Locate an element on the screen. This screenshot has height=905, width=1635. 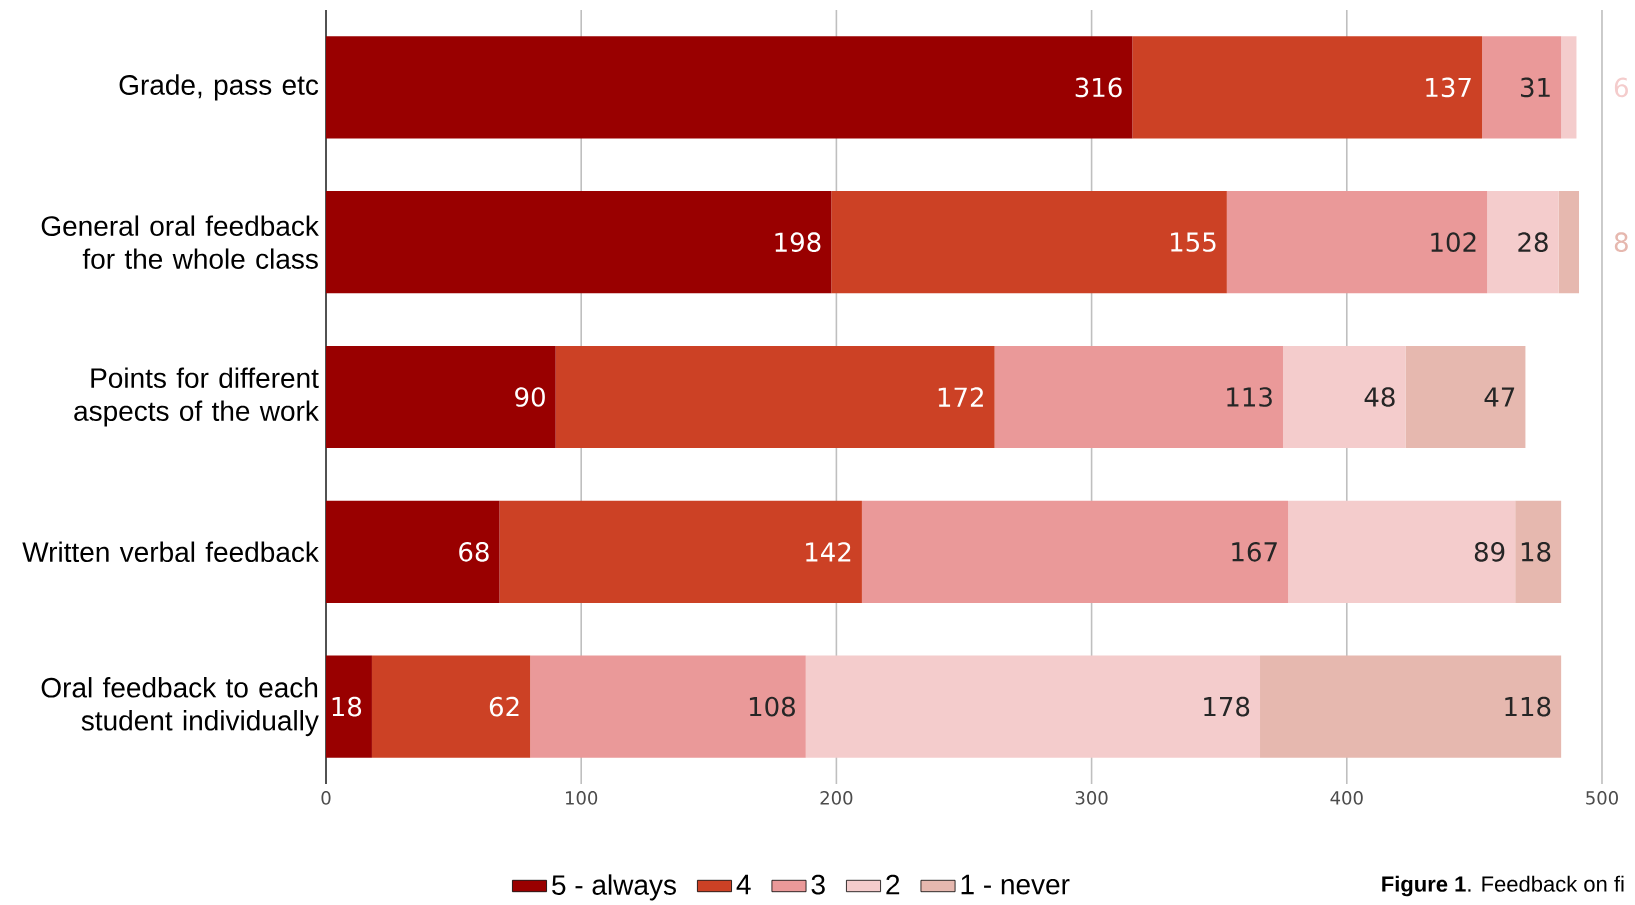
x-tick-label: 500 is located at coordinates (1602, 798).